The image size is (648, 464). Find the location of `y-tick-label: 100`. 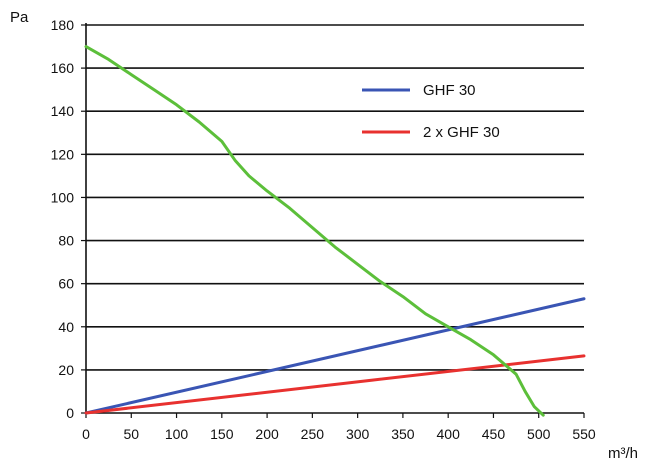

y-tick-label: 100 is located at coordinates (63, 197).